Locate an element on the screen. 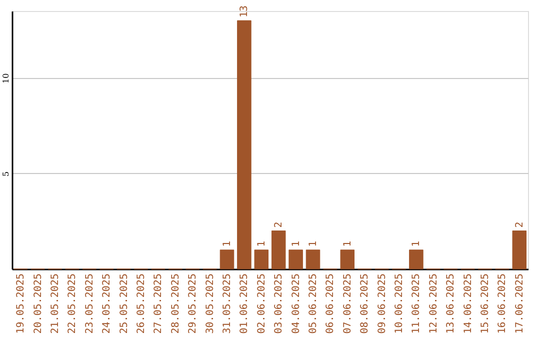  x-tick-label: 12.06.2025 is located at coordinates (434, 304).